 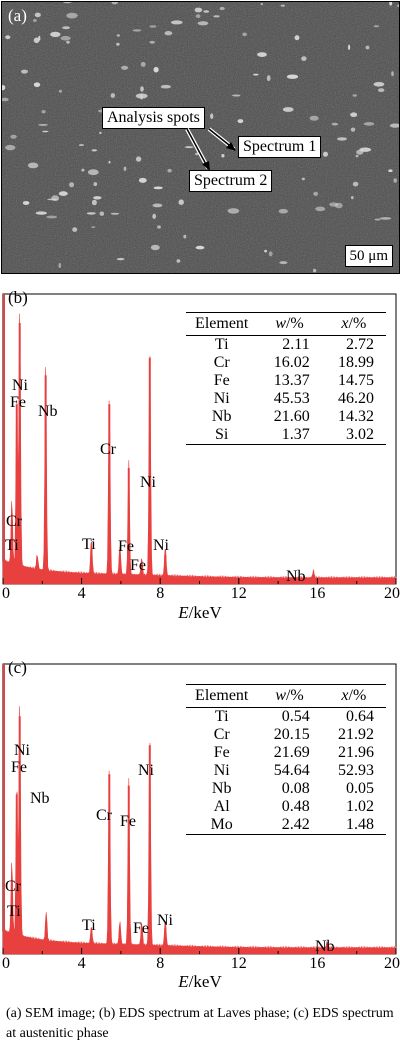 What do you see at coordinates (356, 752) in the screenshot?
I see `x-cell: 21.96` at bounding box center [356, 752].